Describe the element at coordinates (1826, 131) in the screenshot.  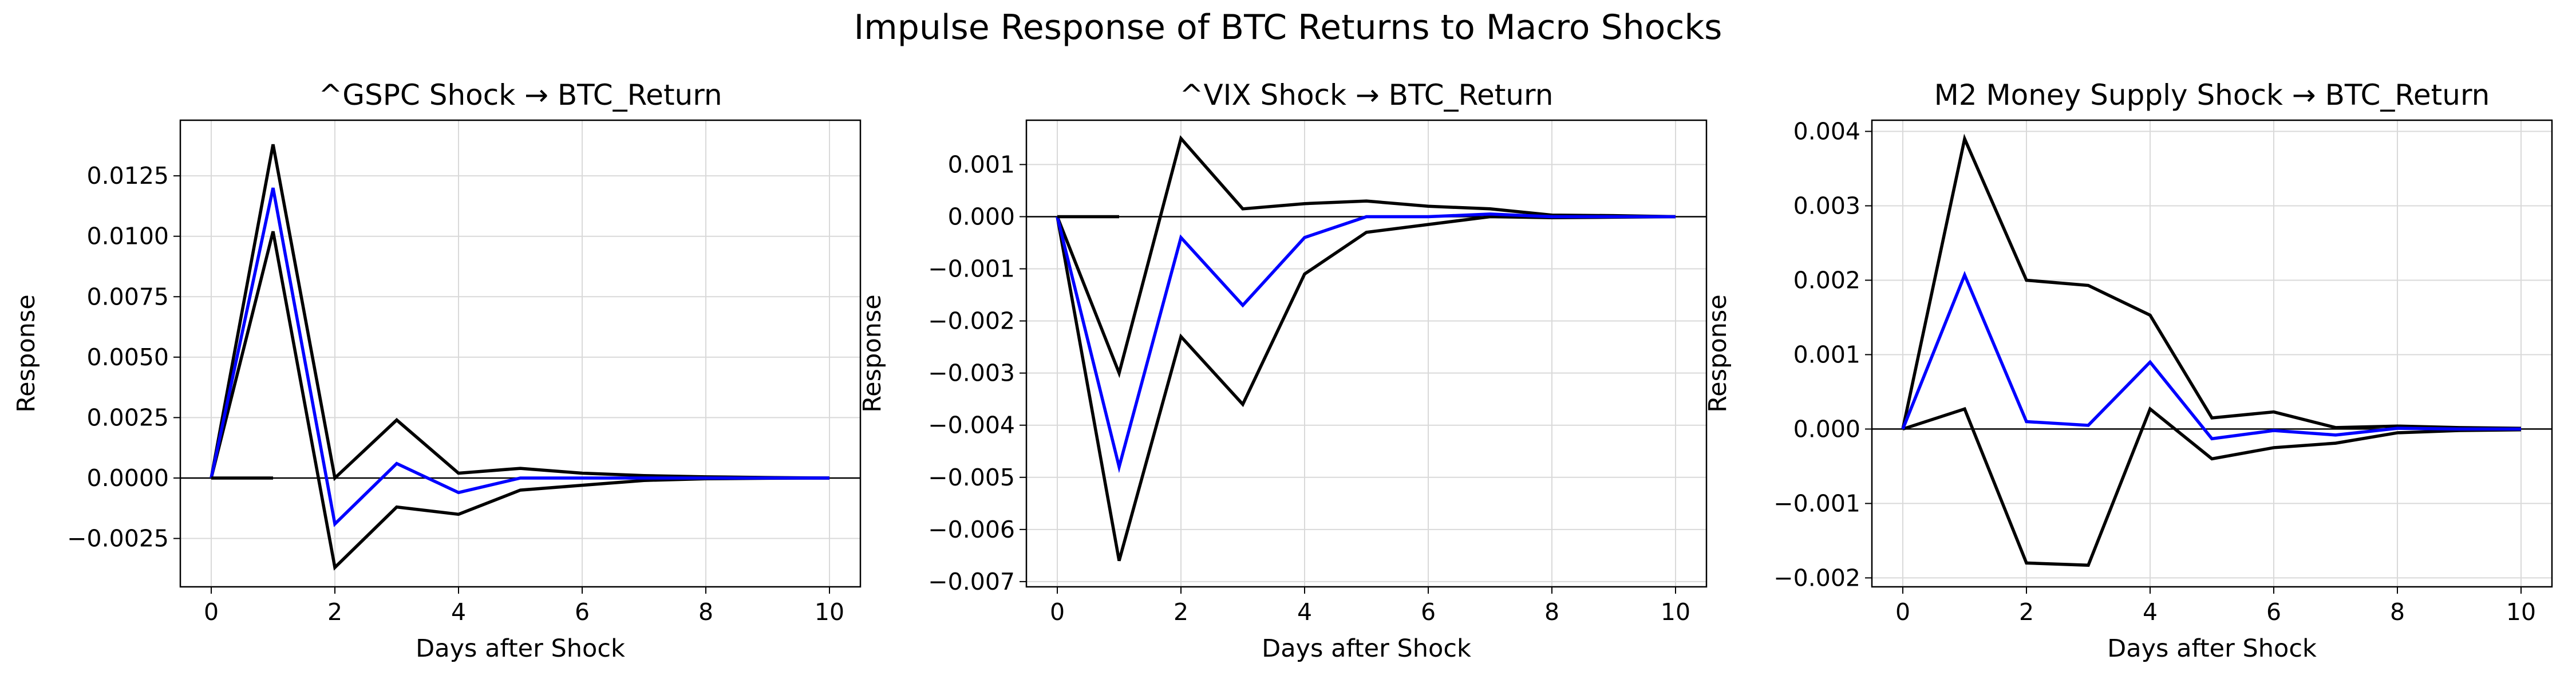
I see `y-tick-label: 0.004` at that location.